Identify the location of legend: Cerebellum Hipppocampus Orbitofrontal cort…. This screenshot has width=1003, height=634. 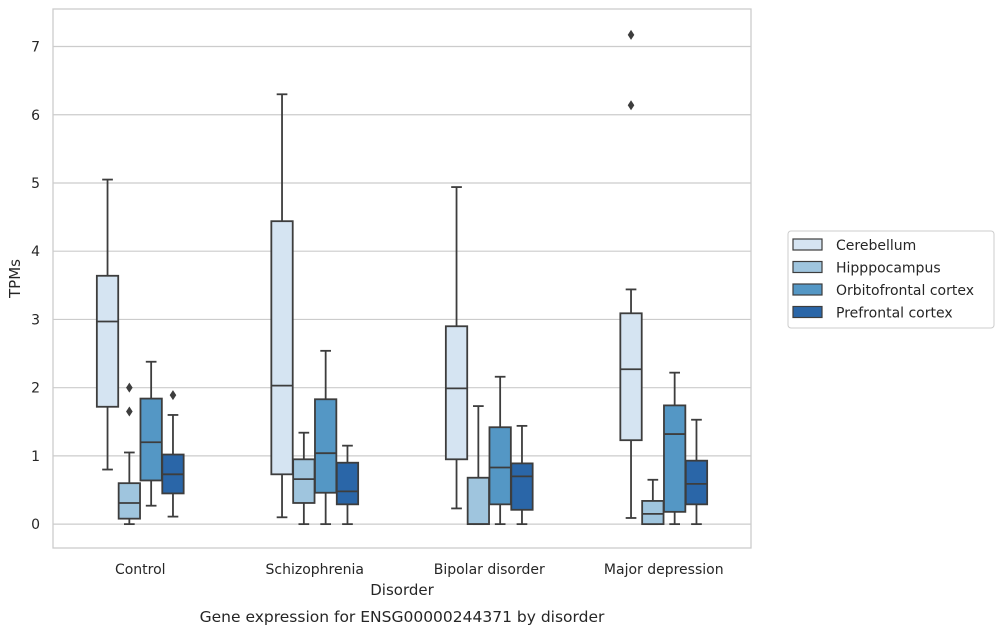
(891, 279).